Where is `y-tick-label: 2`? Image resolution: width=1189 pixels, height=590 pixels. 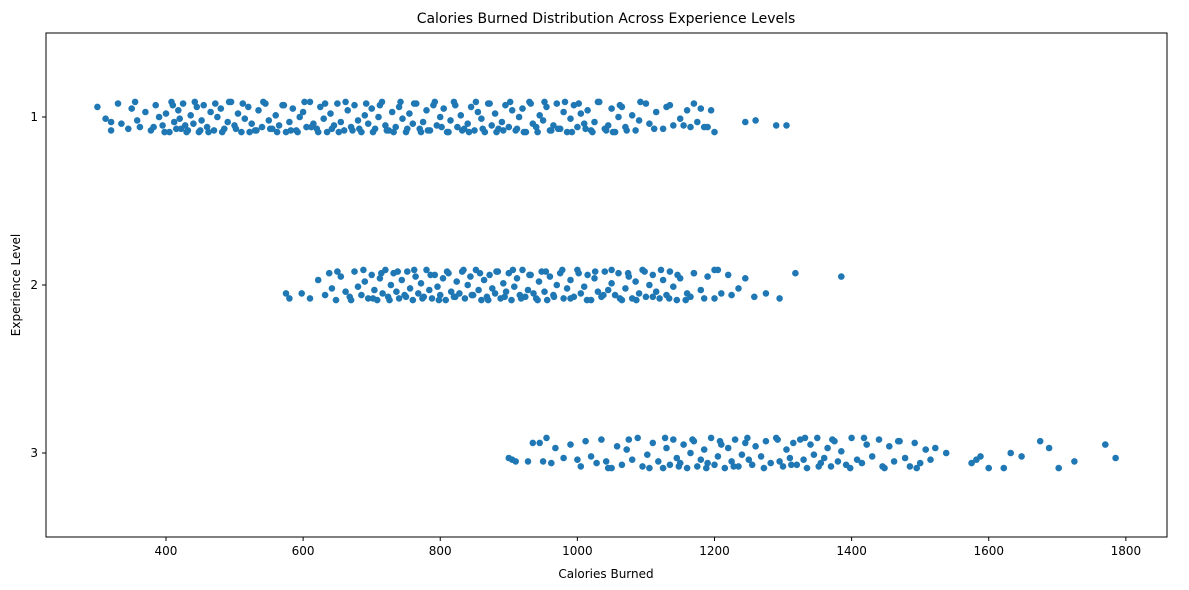
y-tick-label: 2 is located at coordinates (34, 285).